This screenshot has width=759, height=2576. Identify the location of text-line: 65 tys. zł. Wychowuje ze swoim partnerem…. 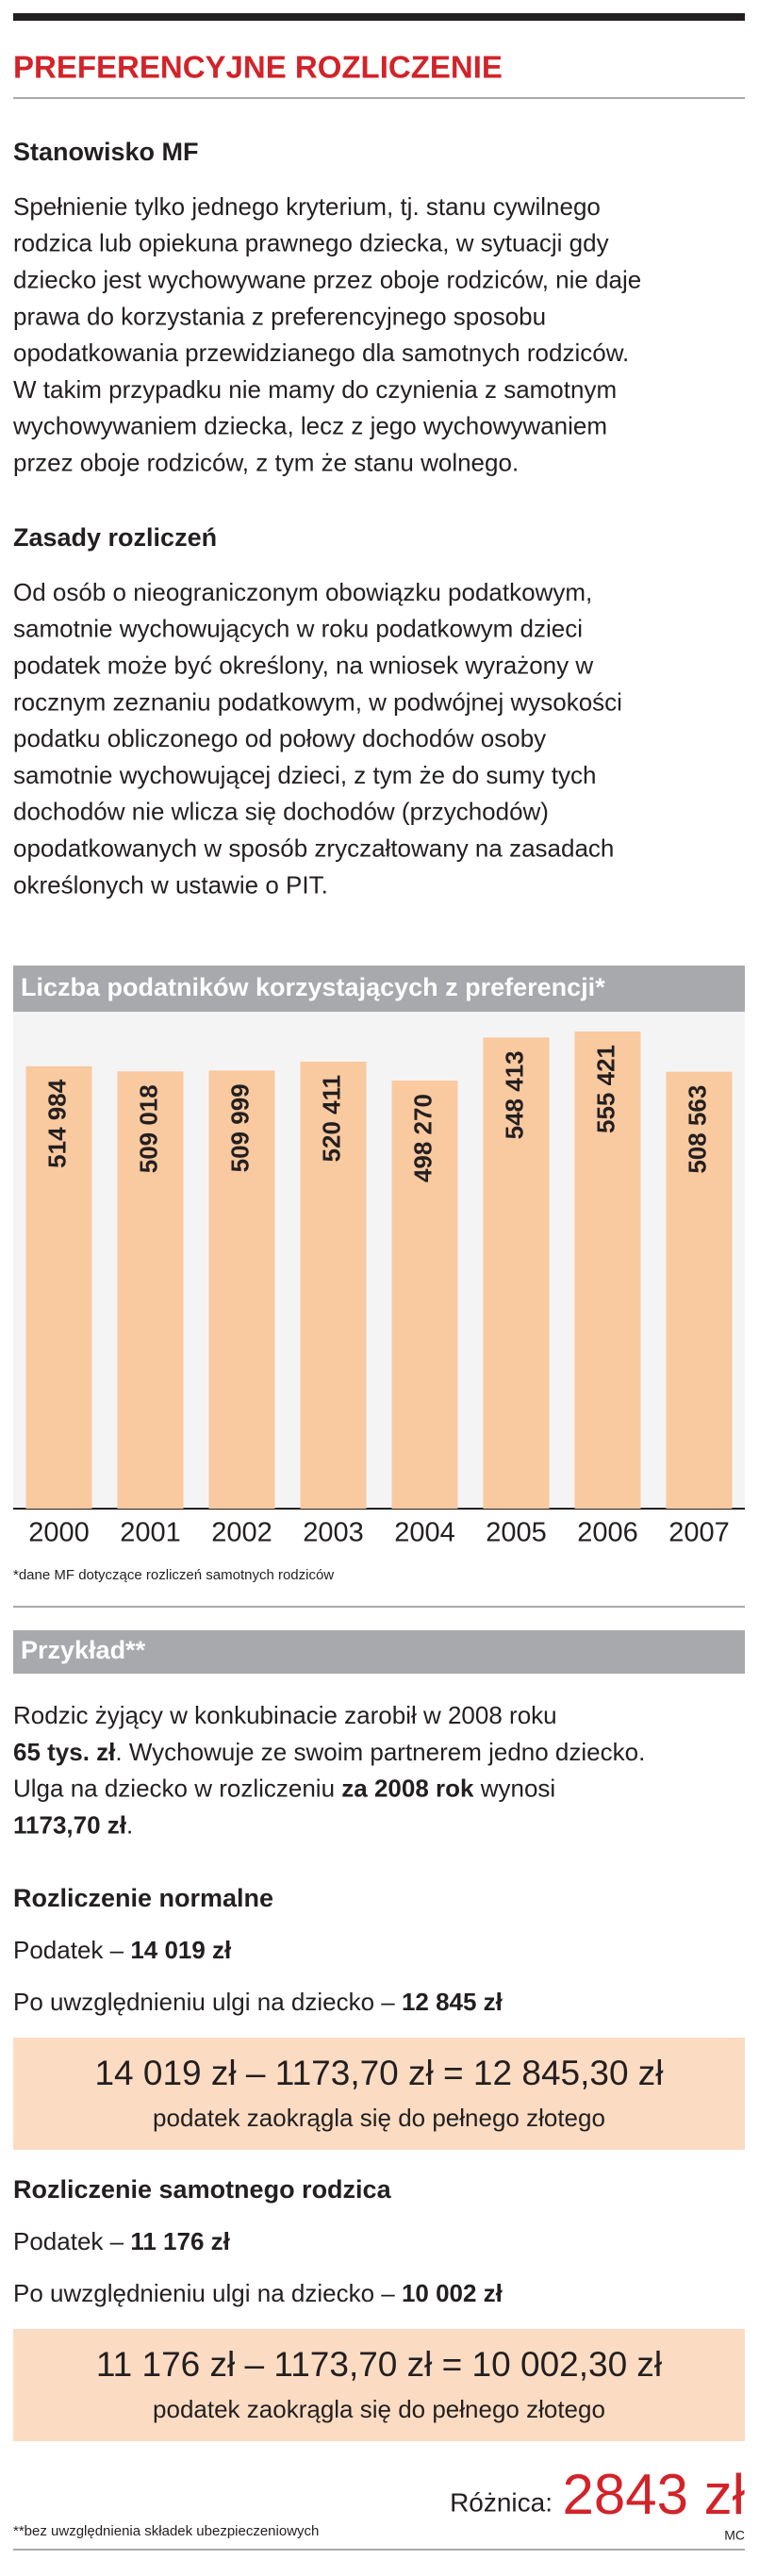
(329, 1752).